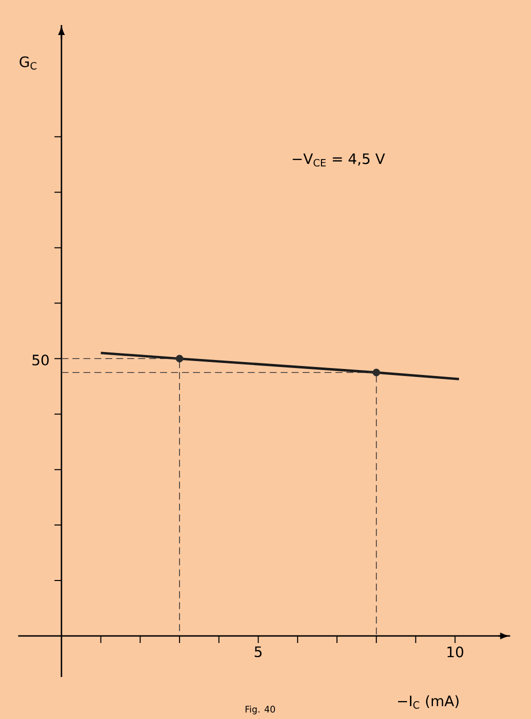 The height and width of the screenshot is (719, 531). What do you see at coordinates (455, 652) in the screenshot?
I see `x-tick-label: 10` at bounding box center [455, 652].